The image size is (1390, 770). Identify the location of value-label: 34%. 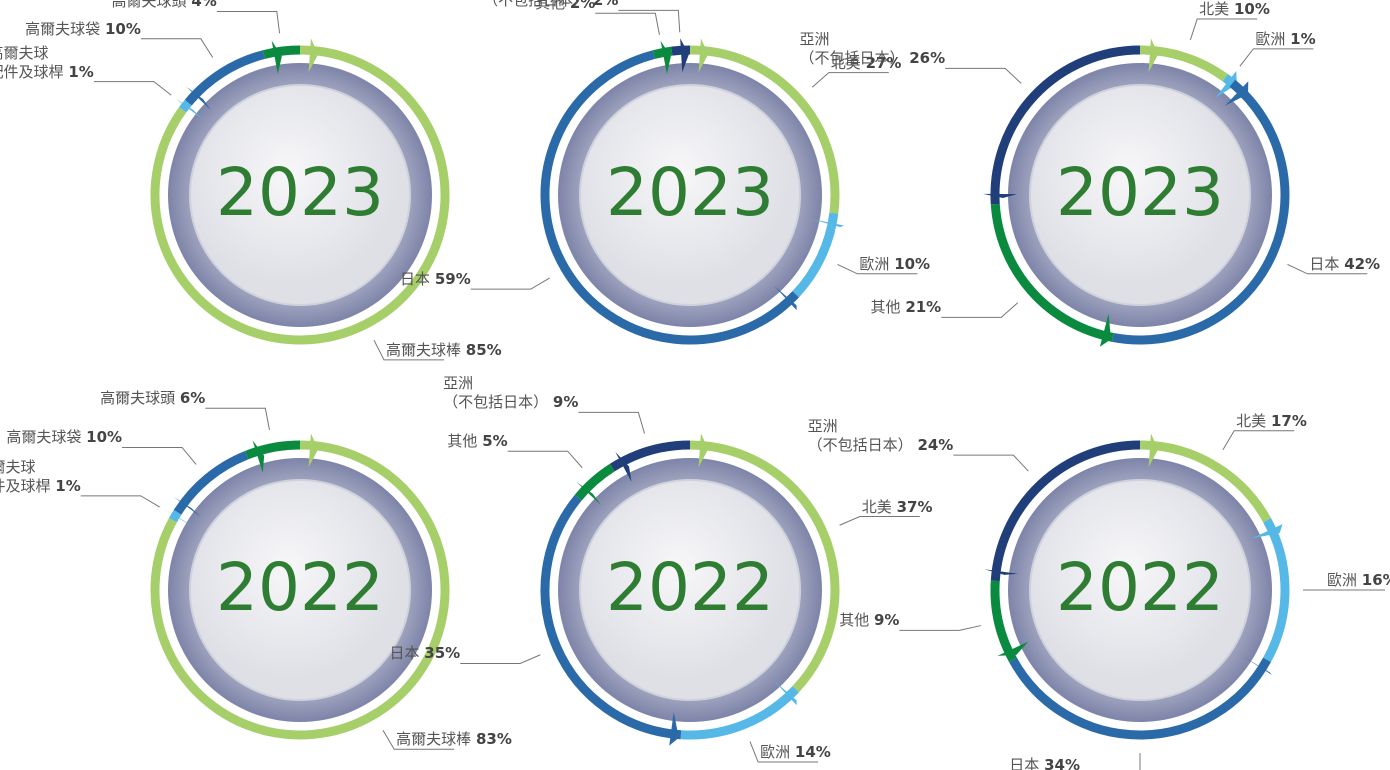
(1062, 763).